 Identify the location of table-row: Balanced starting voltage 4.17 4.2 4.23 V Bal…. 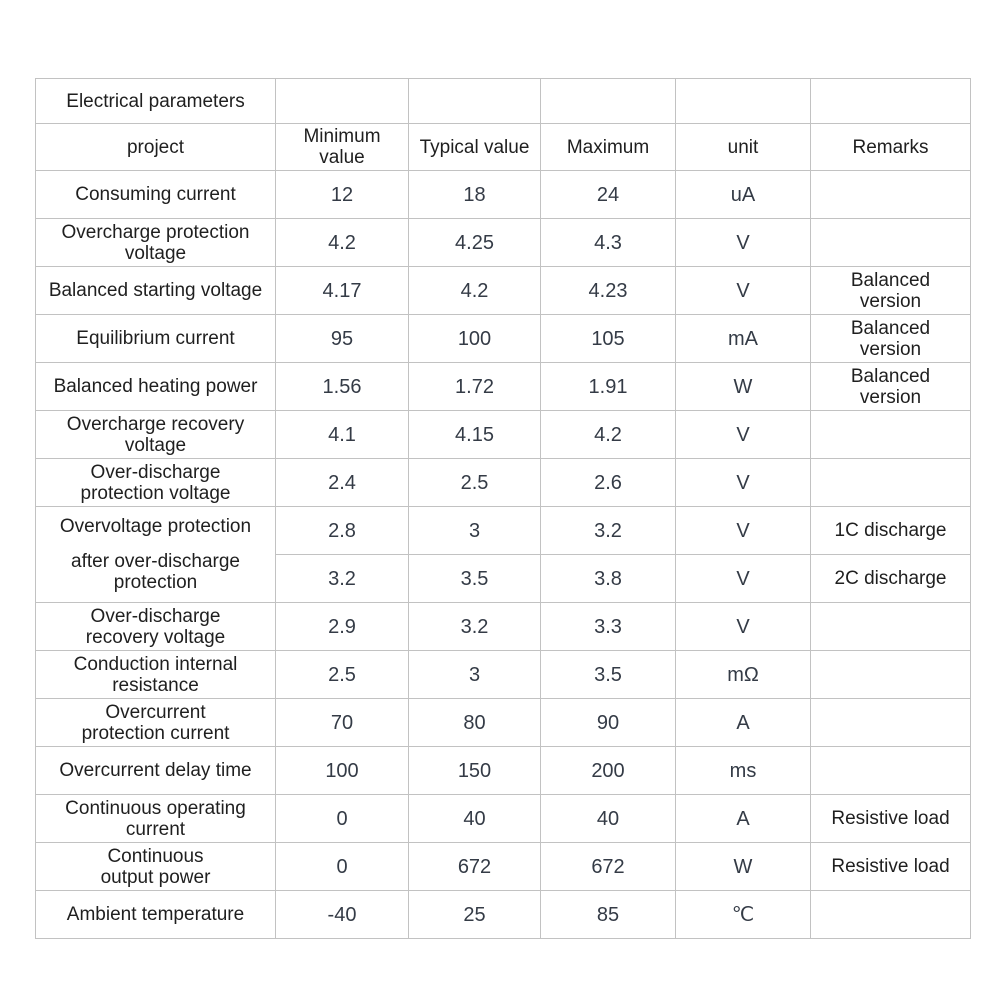
(503, 290).